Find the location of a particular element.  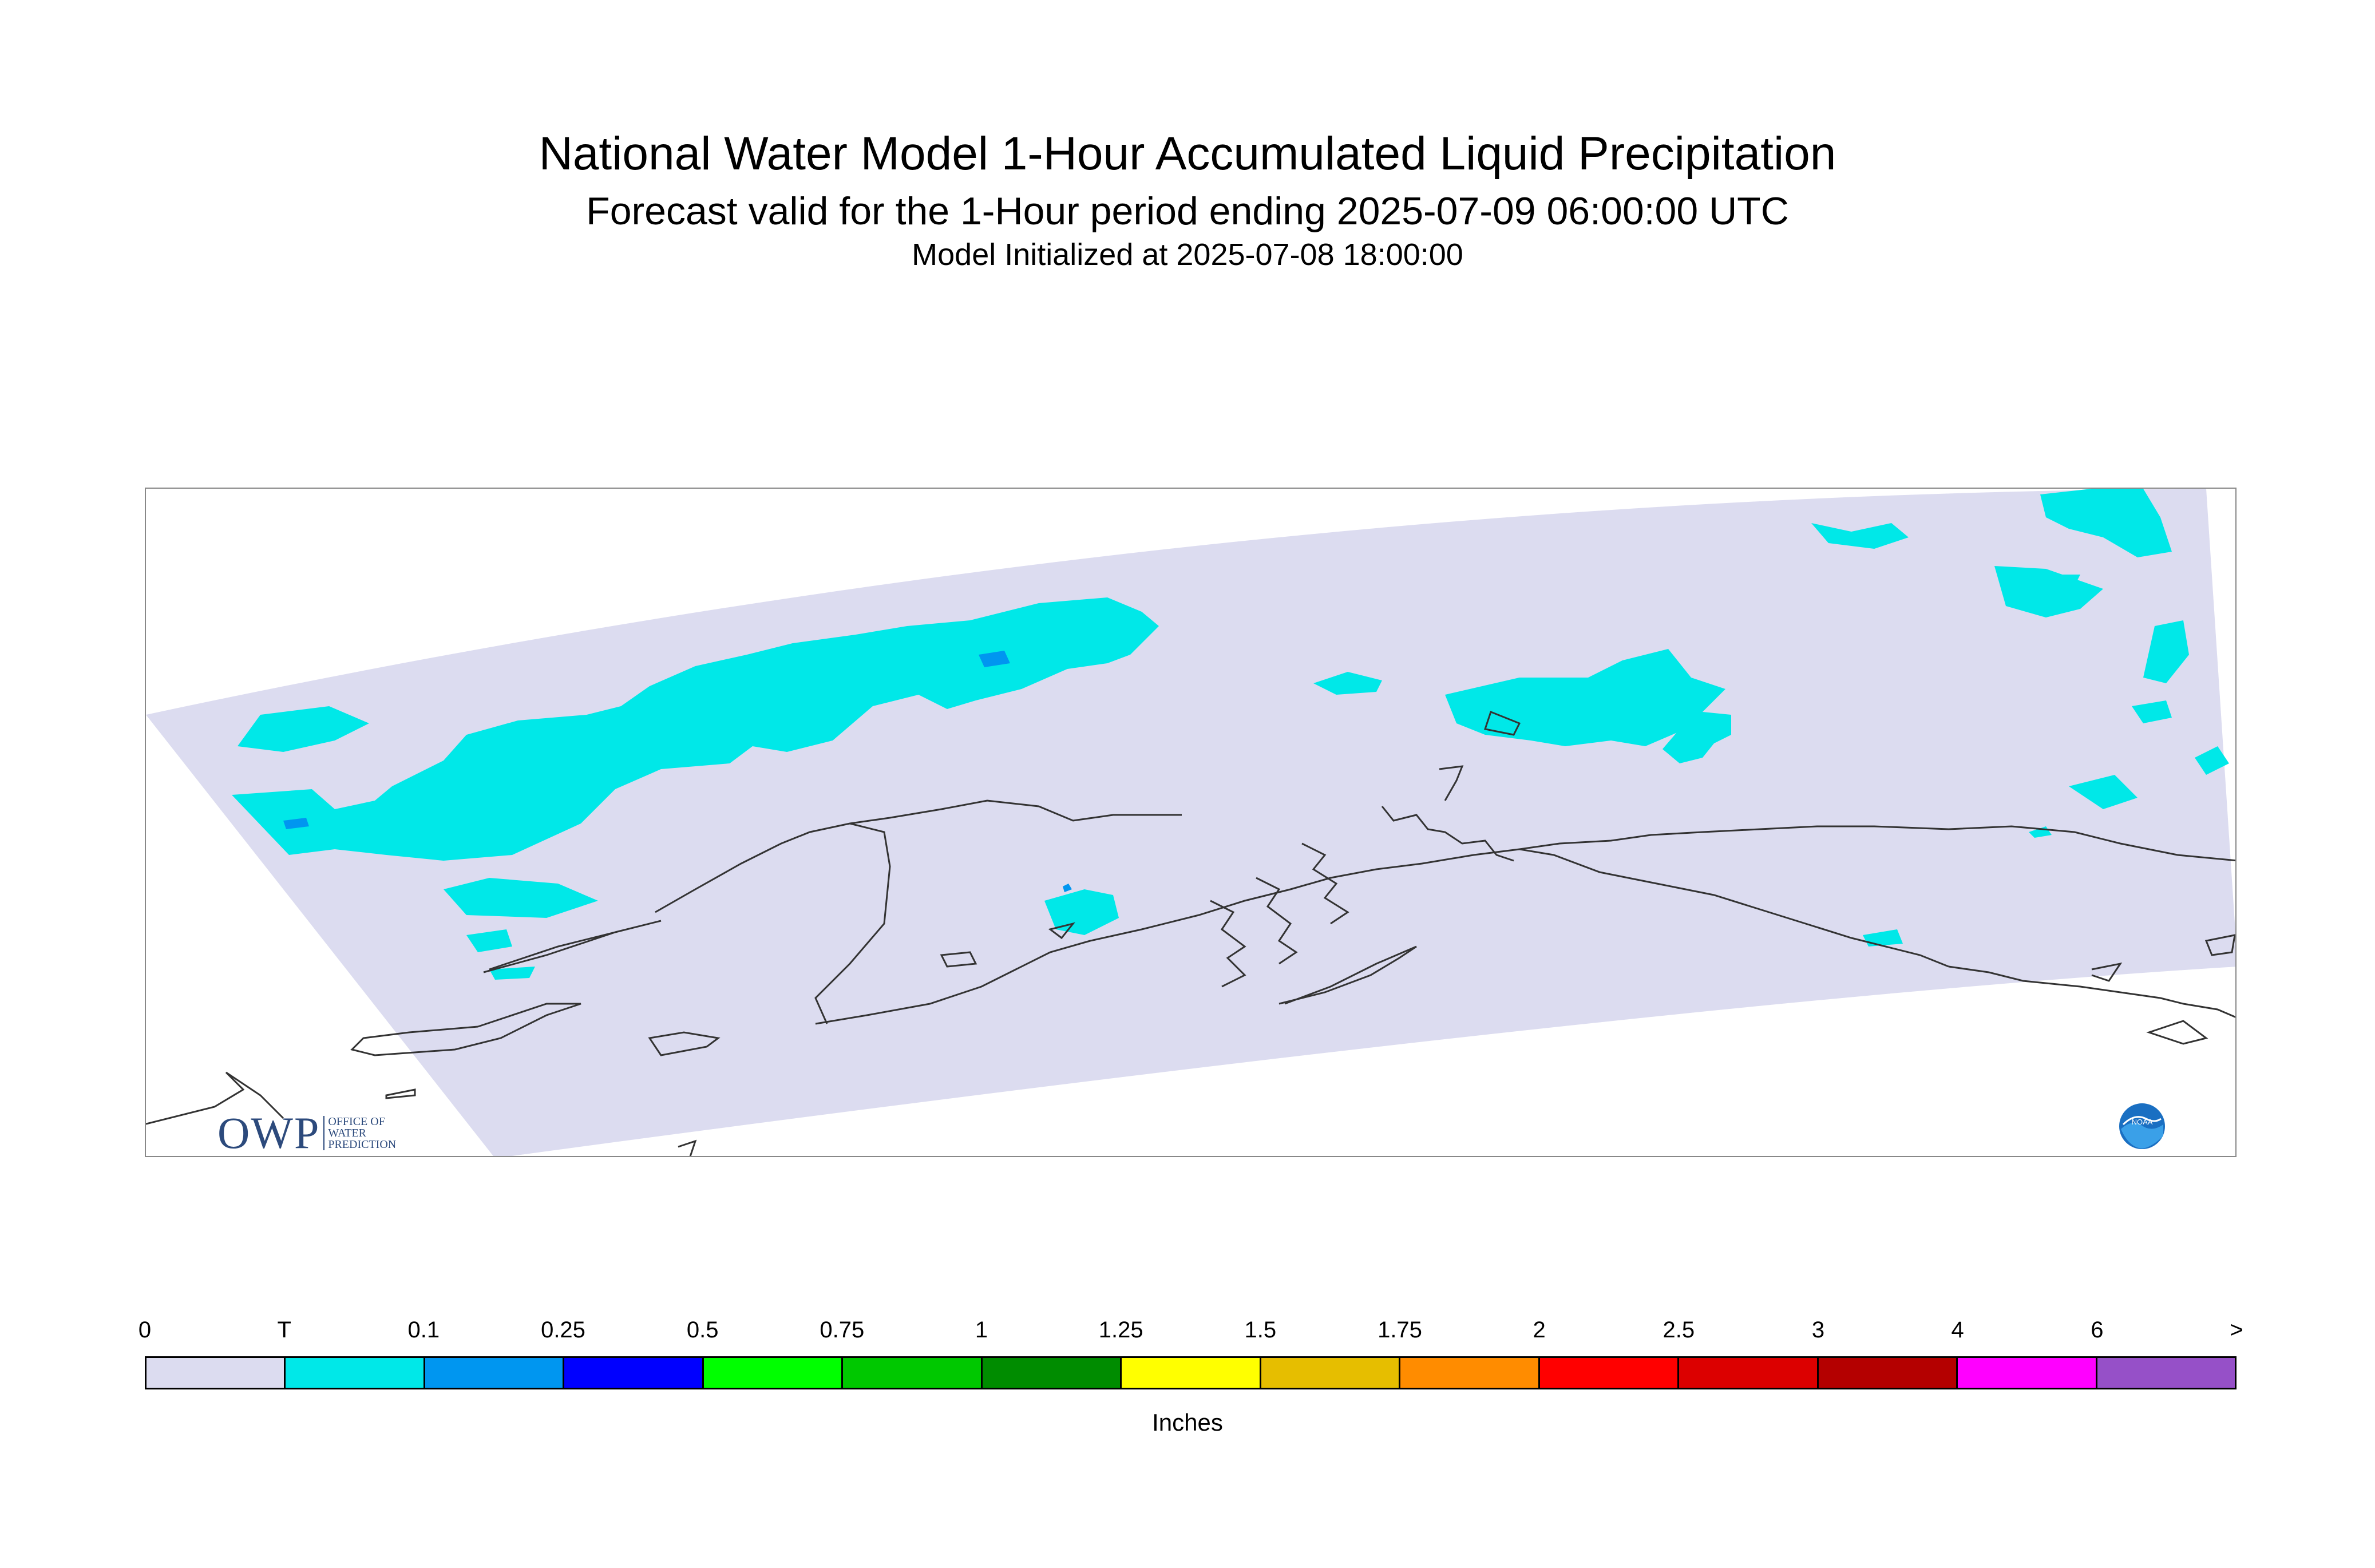

legend-units: Inches is located at coordinates (1187, 1422).